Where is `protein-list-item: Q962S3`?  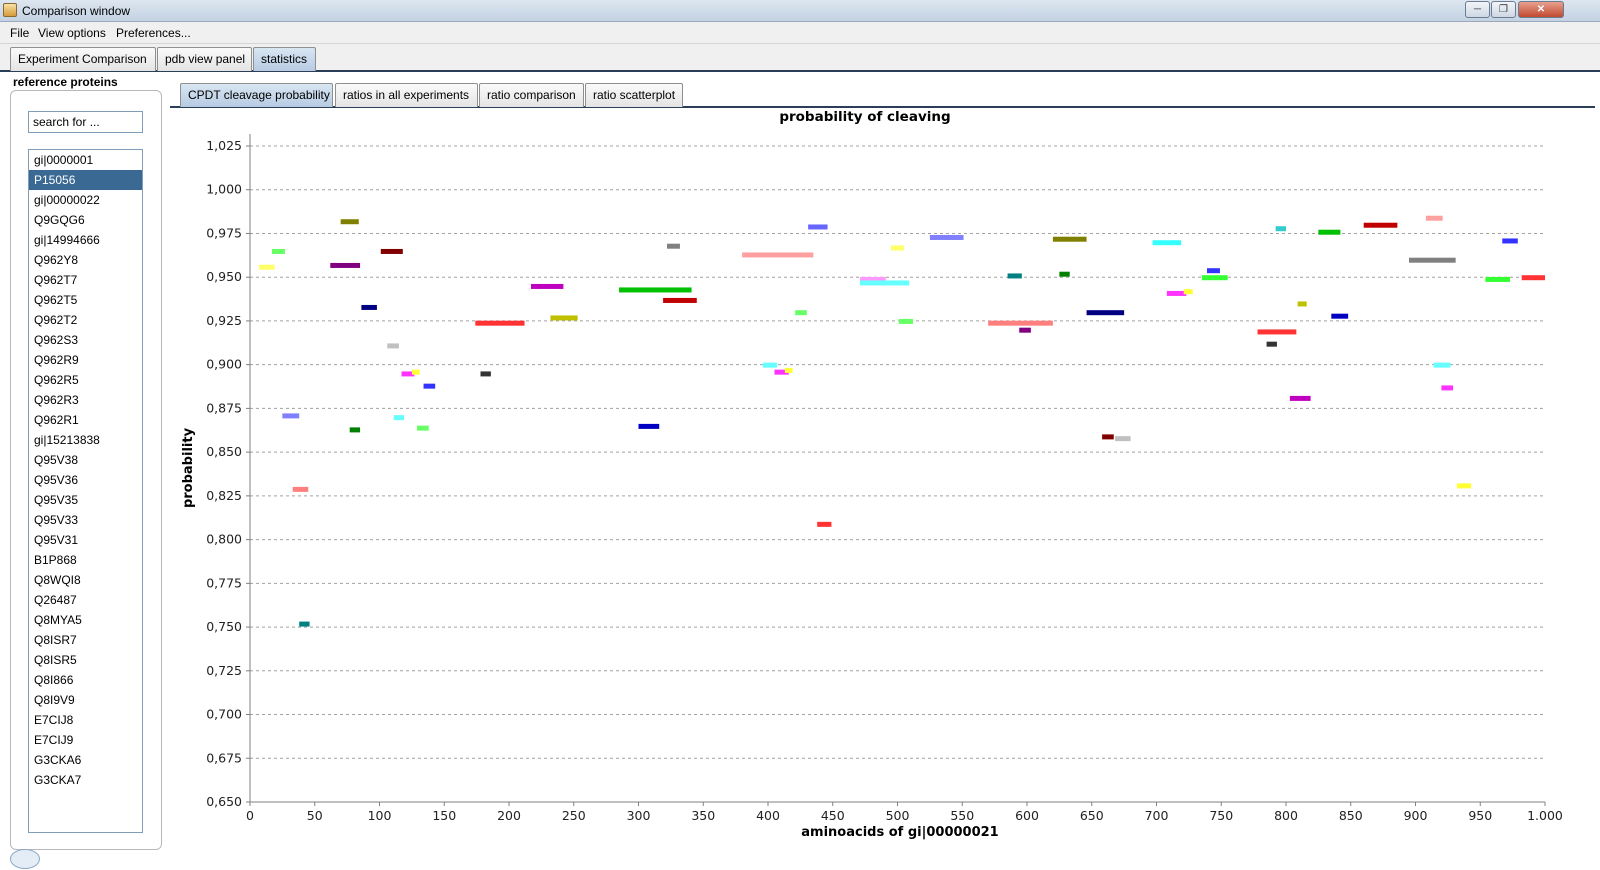 protein-list-item: Q962S3 is located at coordinates (56, 340).